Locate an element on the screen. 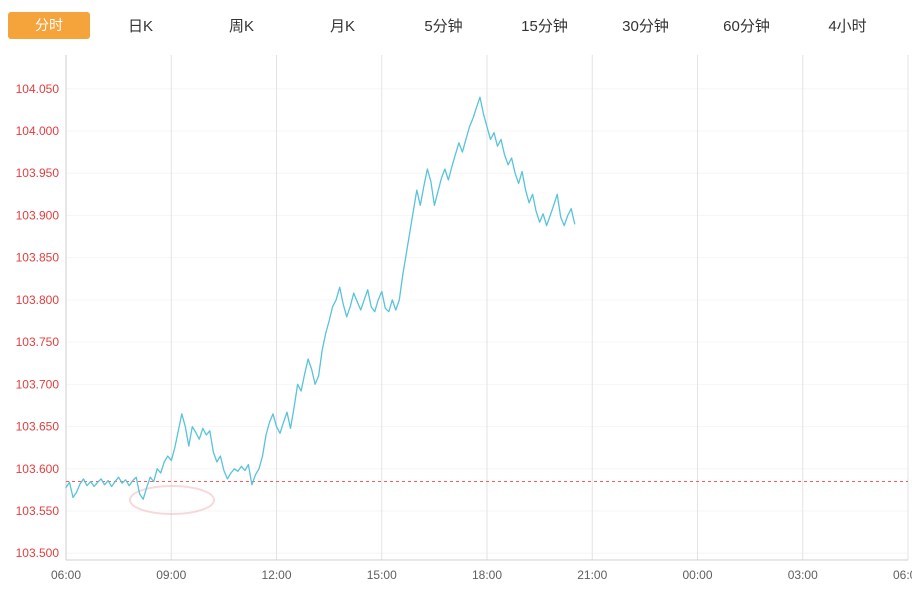 This screenshot has height=593, width=912. tab-bar: 分时 日K 周K 月K 5分钟 15分钟 30分钟 60分钟 4小时 is located at coordinates (456, 21).